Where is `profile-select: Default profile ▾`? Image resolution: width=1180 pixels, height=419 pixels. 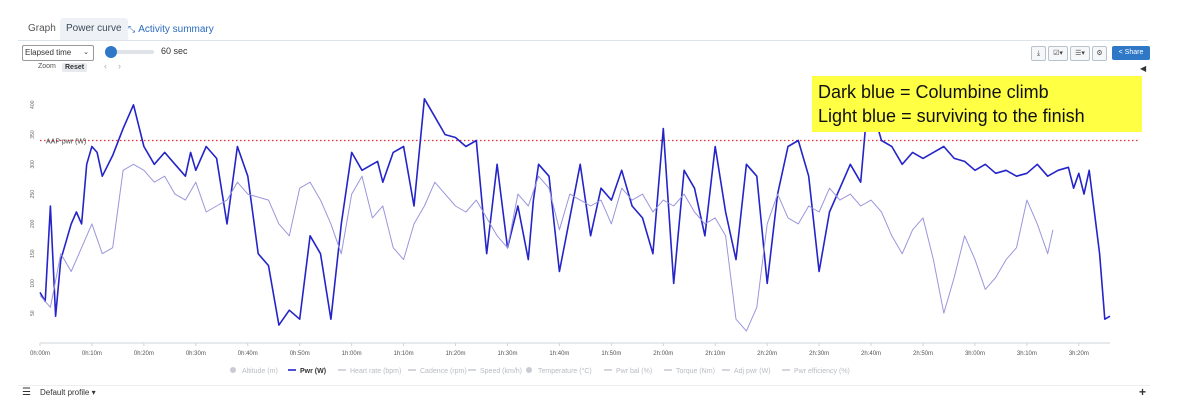 profile-select: Default profile ▾ is located at coordinates (68, 392).